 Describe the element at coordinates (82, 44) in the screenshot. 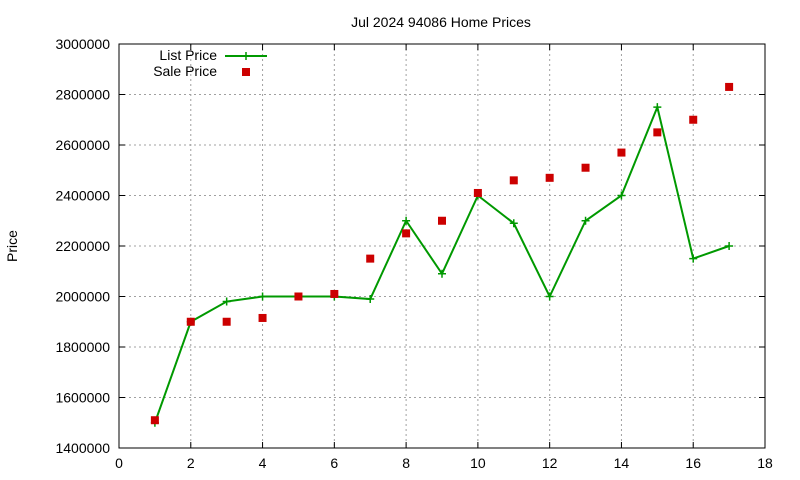

I see `y-tick-label: 3000000` at that location.